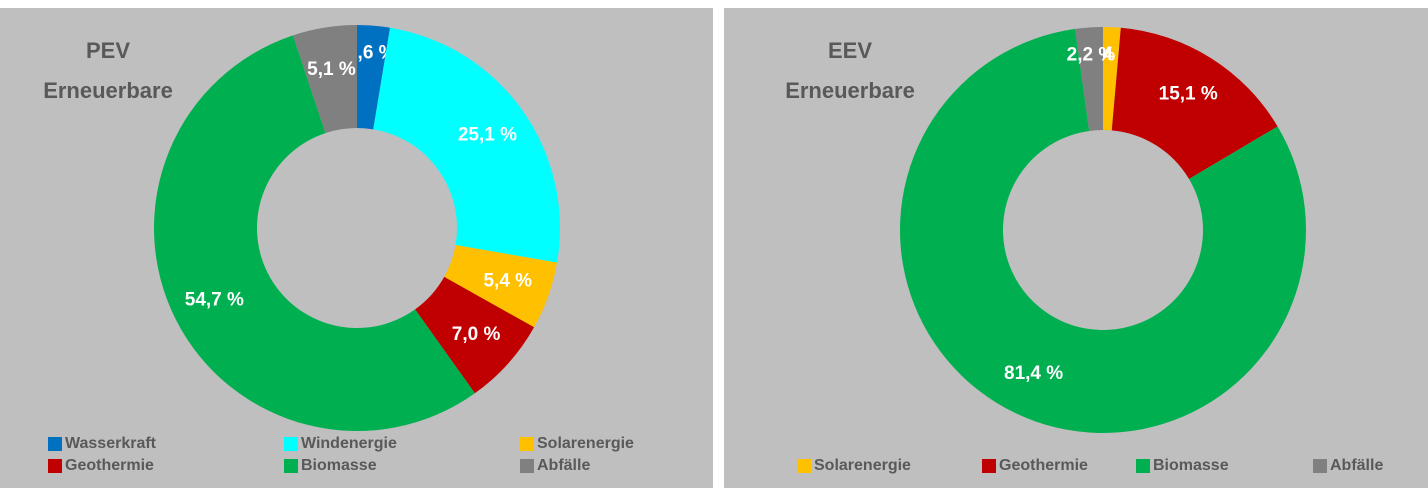 This screenshot has width=1428, height=493. Describe the element at coordinates (487, 134) in the screenshot. I see `data-label: 25,1 %` at that location.